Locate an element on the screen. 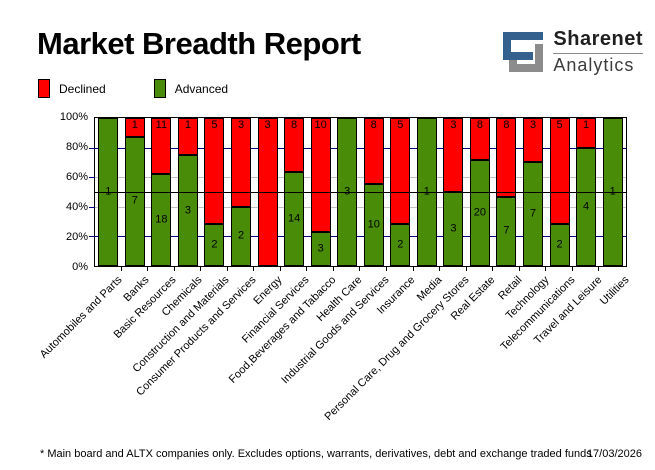  reference-line-50pct is located at coordinates (360, 192).